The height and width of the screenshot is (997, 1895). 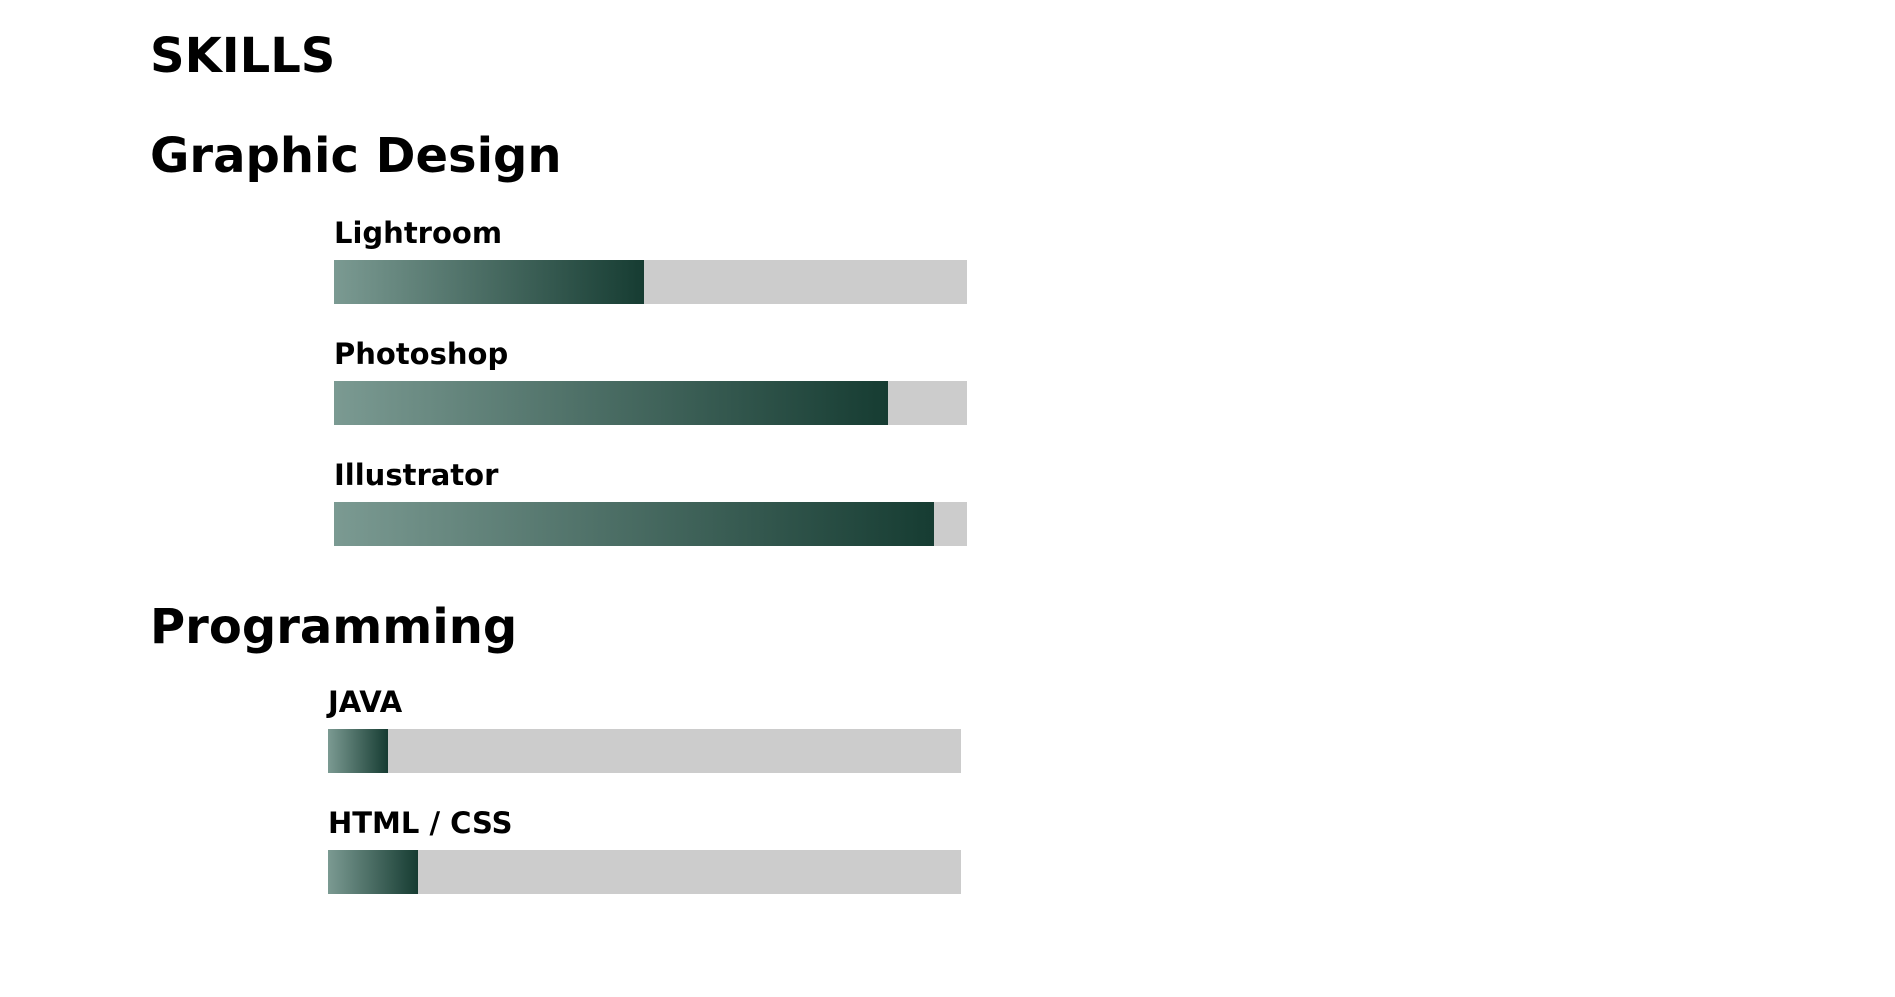 What do you see at coordinates (418, 233) in the screenshot?
I see `skill-label: Lightroom` at bounding box center [418, 233].